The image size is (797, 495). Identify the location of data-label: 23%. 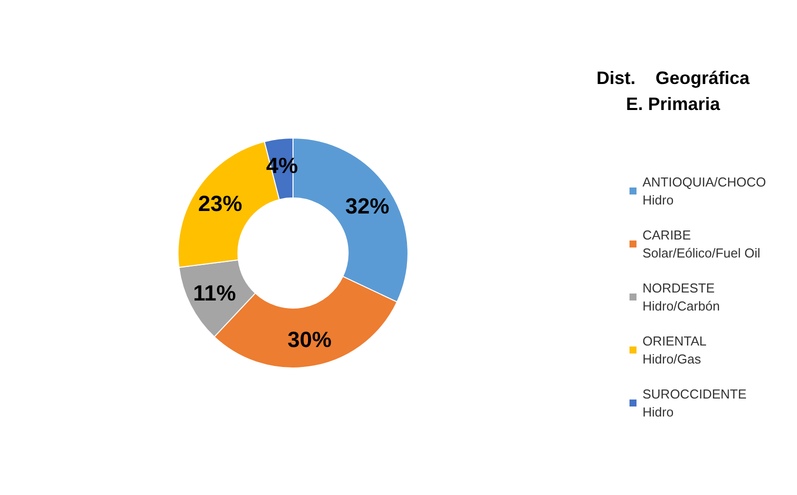
(220, 203).